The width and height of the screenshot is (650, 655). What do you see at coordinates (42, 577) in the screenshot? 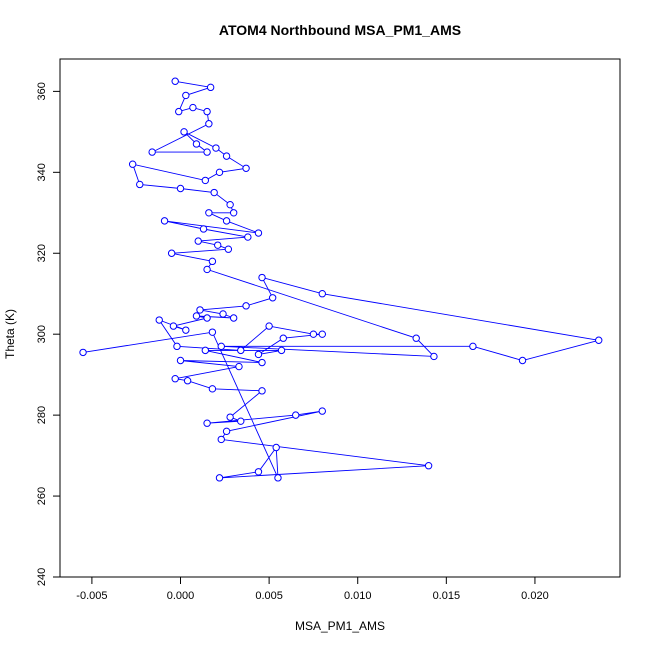
I see `y-tick-label: 240` at bounding box center [42, 577].